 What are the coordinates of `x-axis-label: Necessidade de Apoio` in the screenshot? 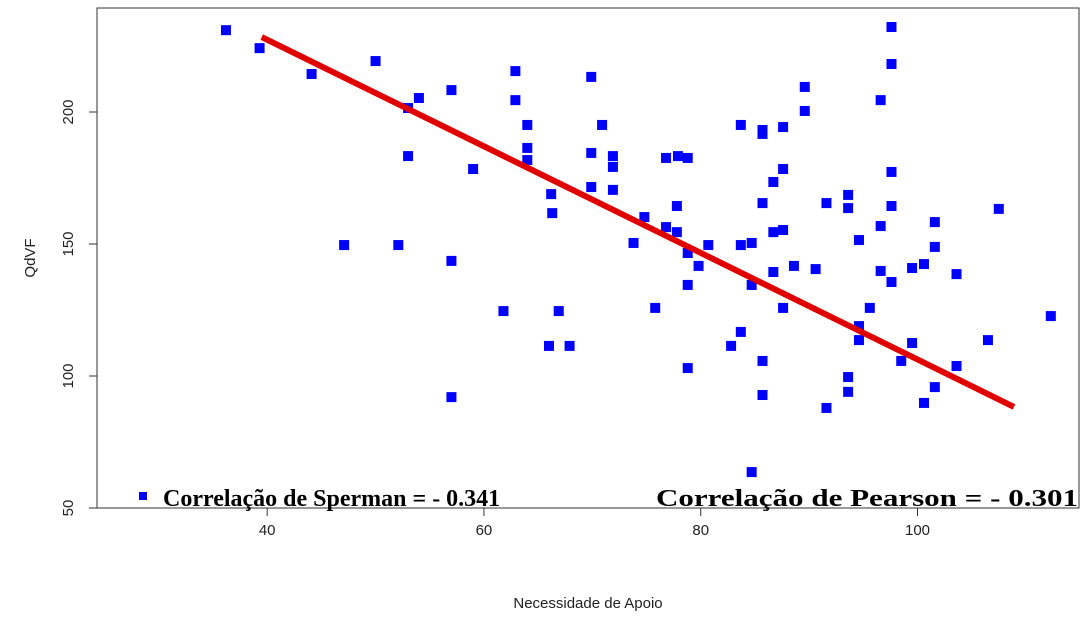 It's located at (587, 603).